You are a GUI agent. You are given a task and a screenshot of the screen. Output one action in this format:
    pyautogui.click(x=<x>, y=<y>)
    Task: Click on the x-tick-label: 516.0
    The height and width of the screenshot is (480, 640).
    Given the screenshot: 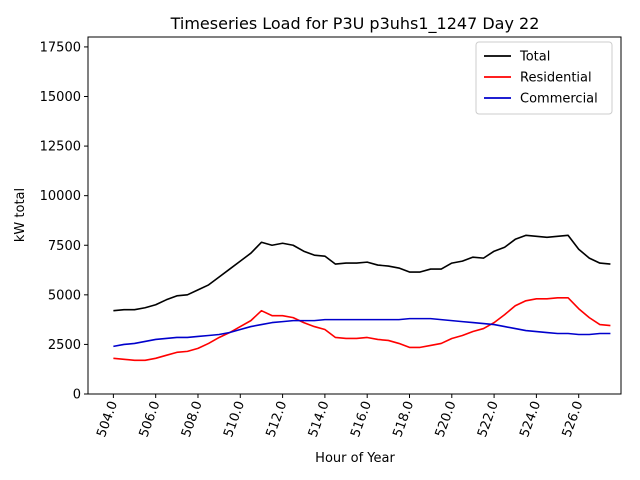 What is the action you would take?
    pyautogui.click(x=361, y=419)
    